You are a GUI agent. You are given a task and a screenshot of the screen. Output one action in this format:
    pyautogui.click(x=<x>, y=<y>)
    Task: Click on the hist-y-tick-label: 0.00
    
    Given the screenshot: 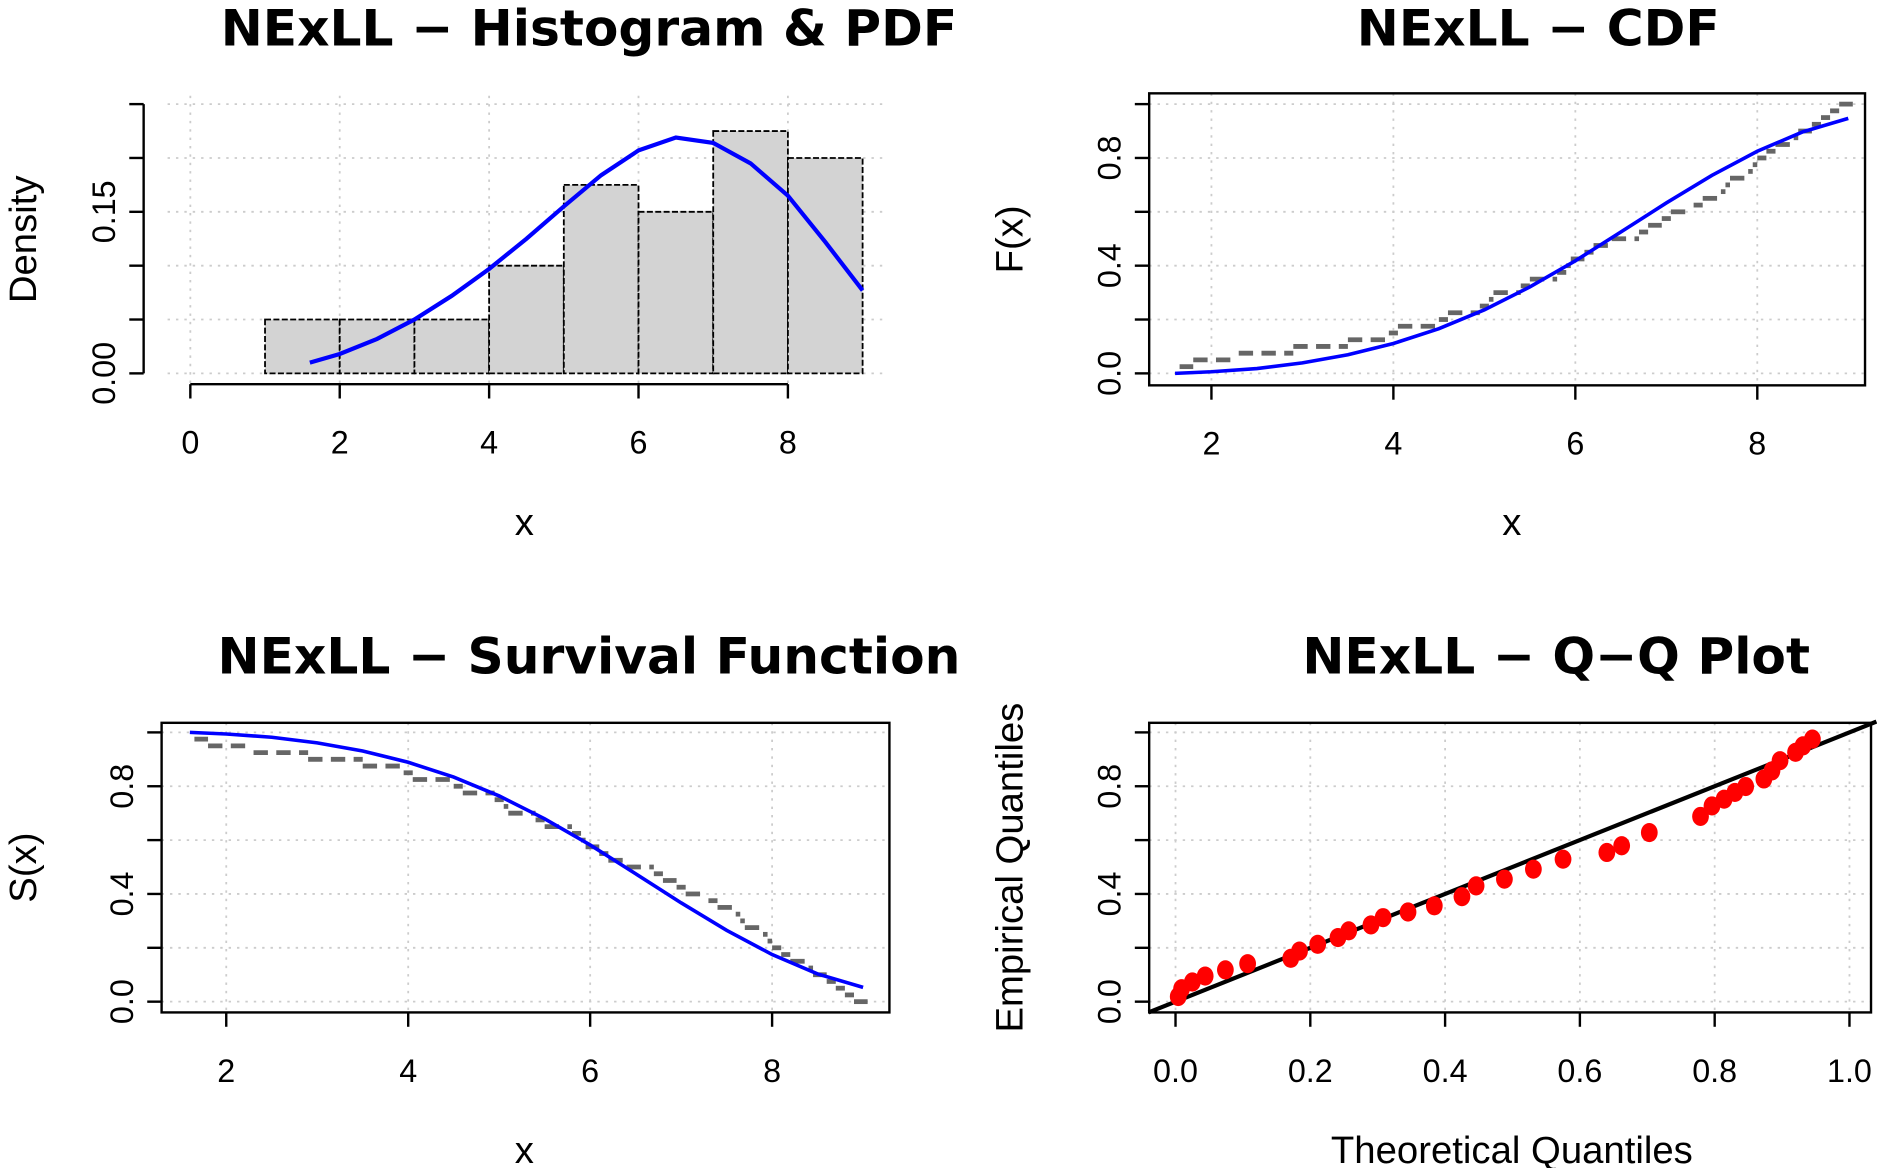 What is the action you would take?
    pyautogui.click(x=104, y=373)
    